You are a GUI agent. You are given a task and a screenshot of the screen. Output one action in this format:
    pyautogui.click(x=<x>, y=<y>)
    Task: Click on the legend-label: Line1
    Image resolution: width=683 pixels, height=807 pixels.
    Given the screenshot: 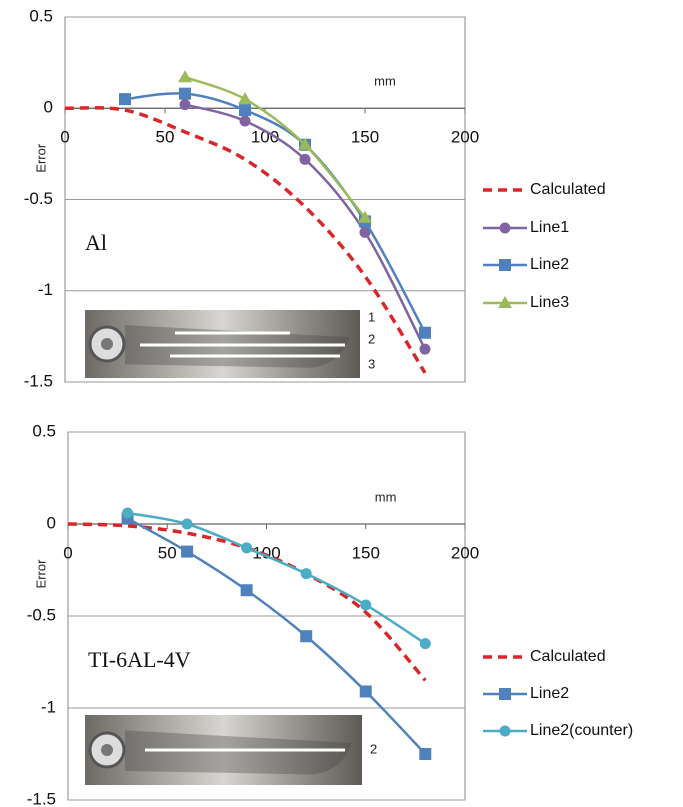 What is the action you would take?
    pyautogui.click(x=549, y=227)
    